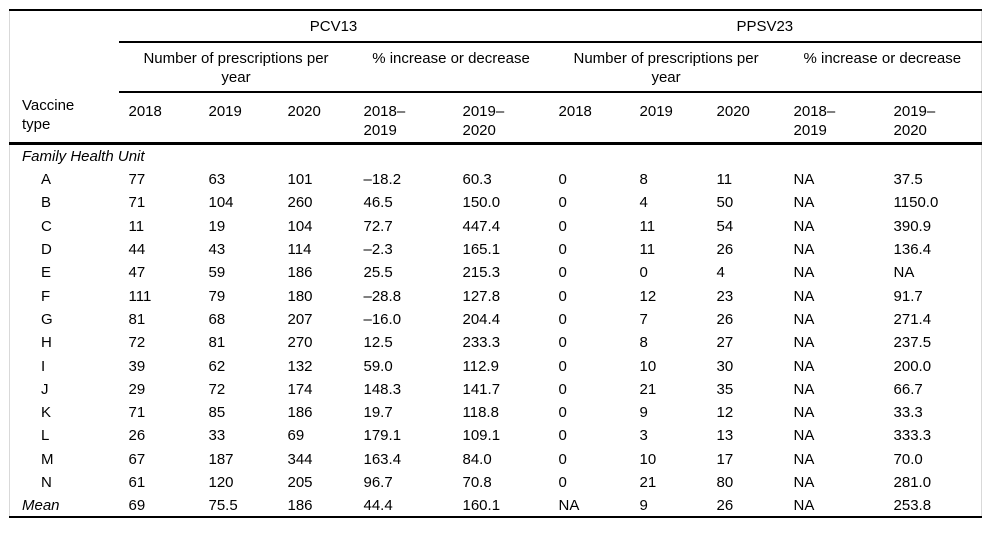 The height and width of the screenshot is (540, 992). What do you see at coordinates (221, 482) in the screenshot?
I see `value-cell: 120` at bounding box center [221, 482].